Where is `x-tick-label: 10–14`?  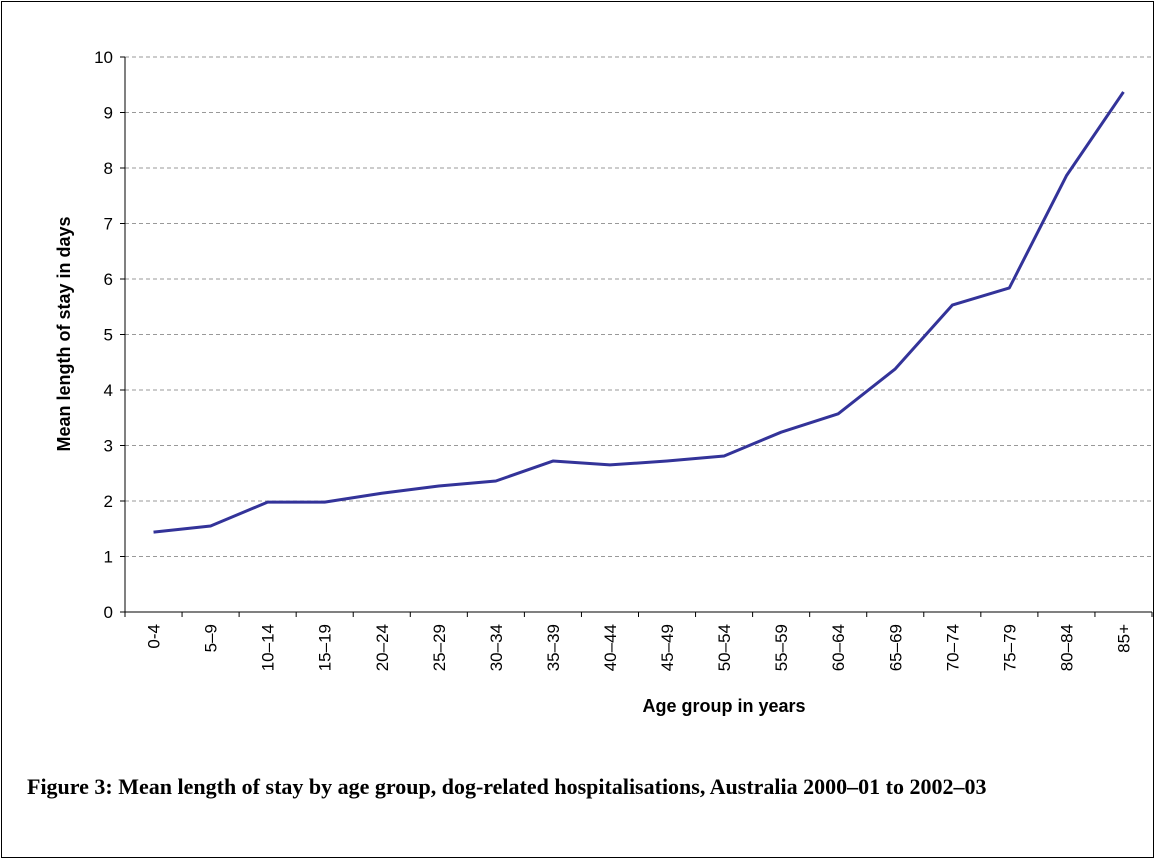 x-tick-label: 10–14 is located at coordinates (268, 647).